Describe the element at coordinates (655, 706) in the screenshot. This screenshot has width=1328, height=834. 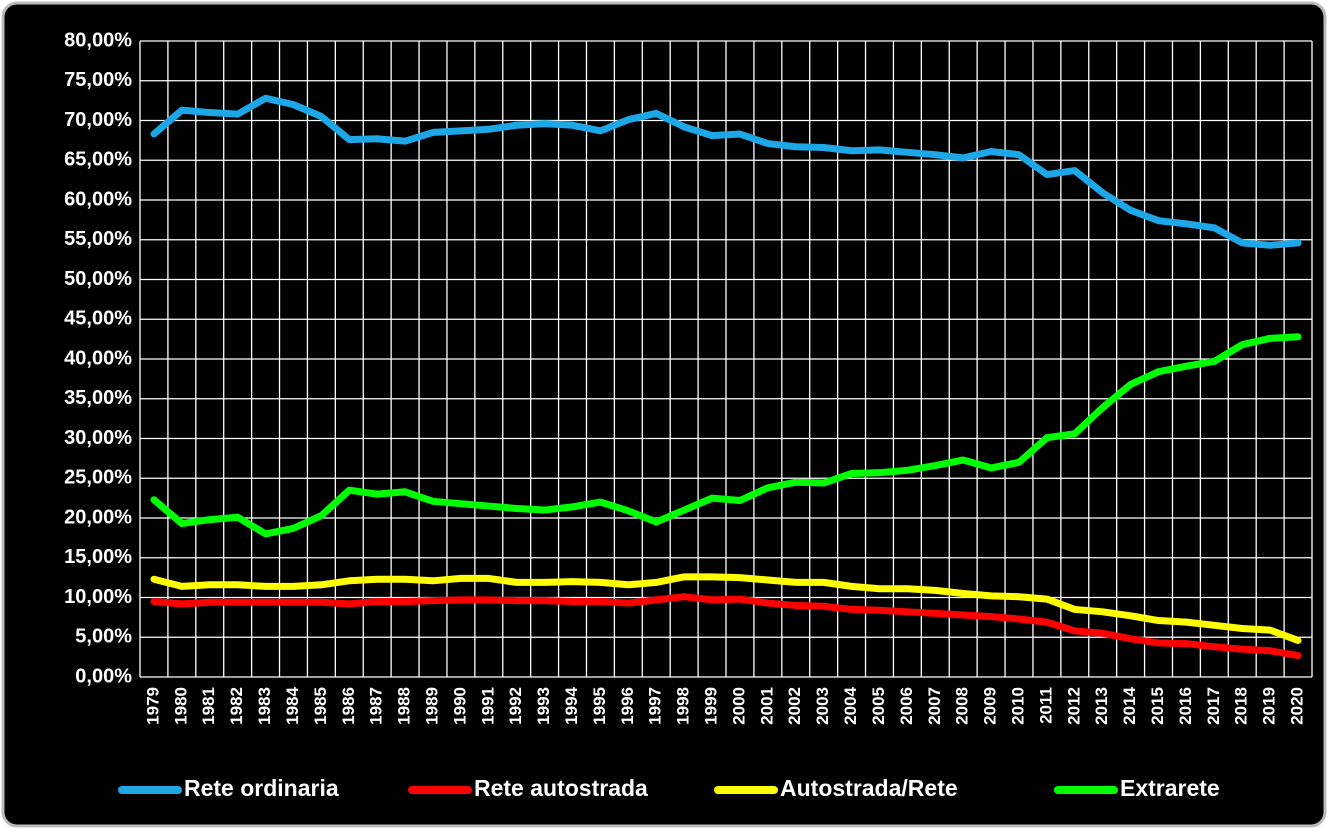
I see `x-tick-label: 1997` at that location.